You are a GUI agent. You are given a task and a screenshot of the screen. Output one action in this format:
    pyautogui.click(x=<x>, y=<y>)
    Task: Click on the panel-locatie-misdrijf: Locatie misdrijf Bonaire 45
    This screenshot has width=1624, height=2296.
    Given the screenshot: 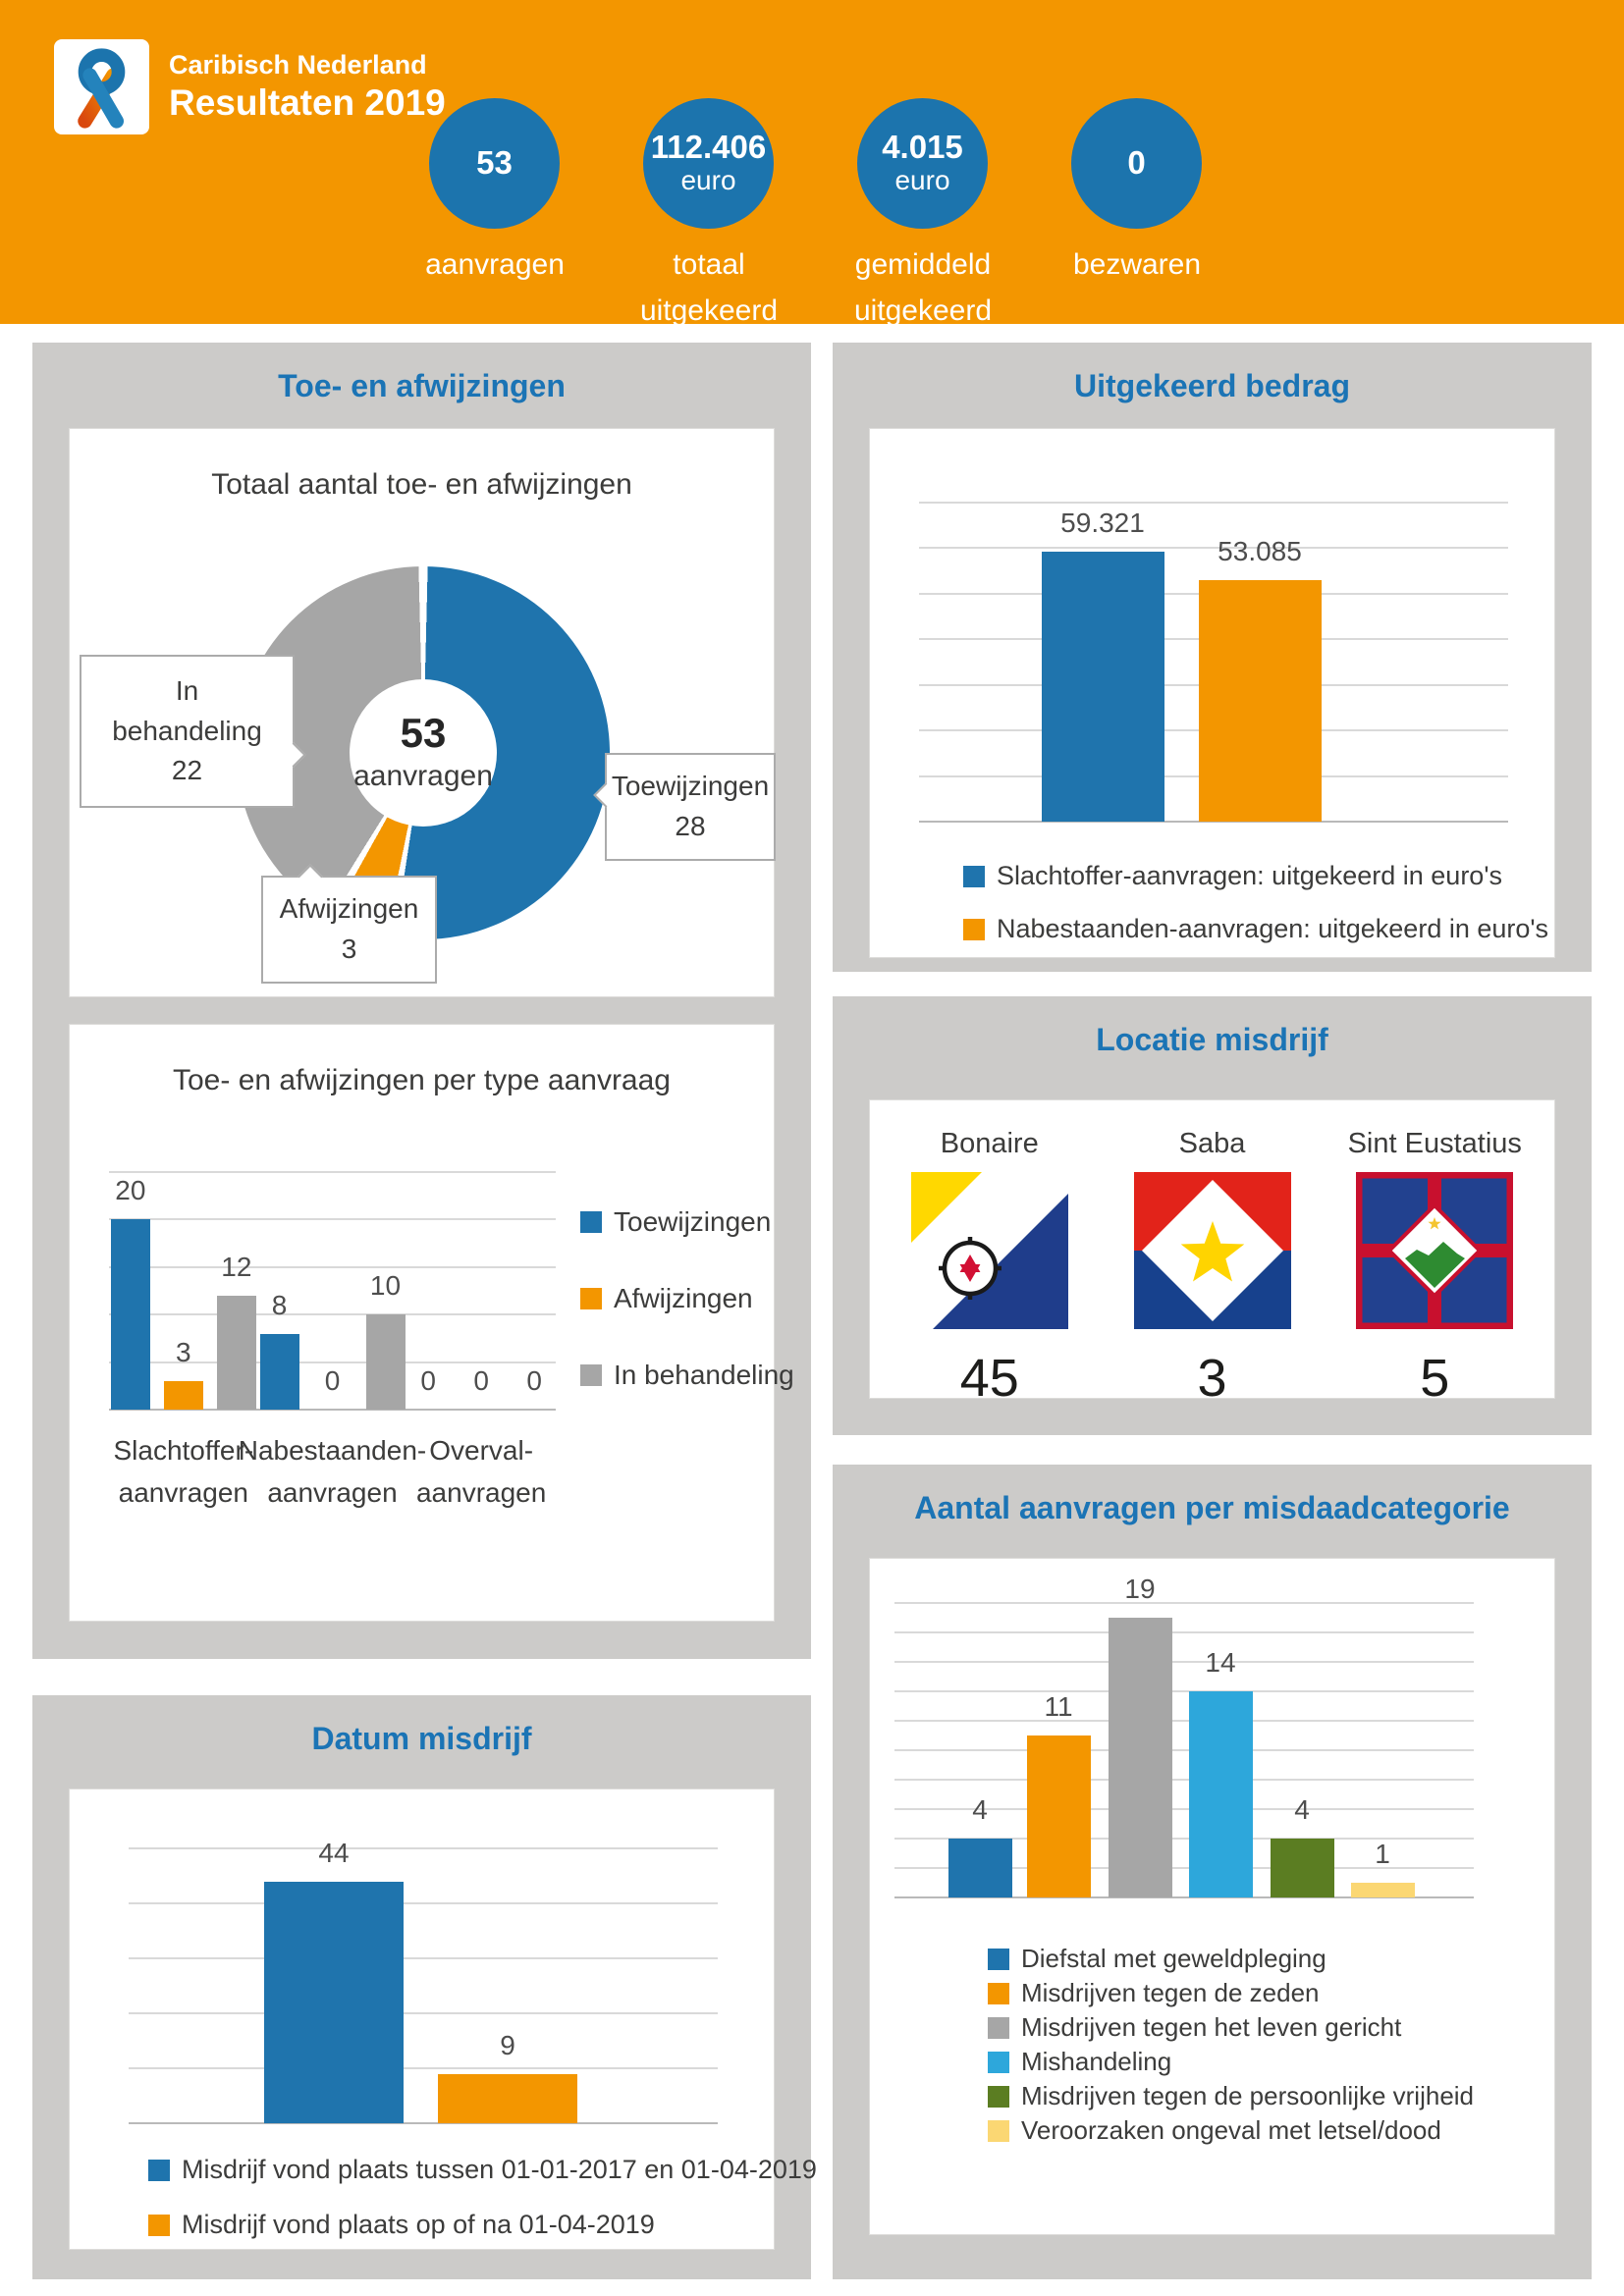 What is the action you would take?
    pyautogui.click(x=1212, y=1215)
    